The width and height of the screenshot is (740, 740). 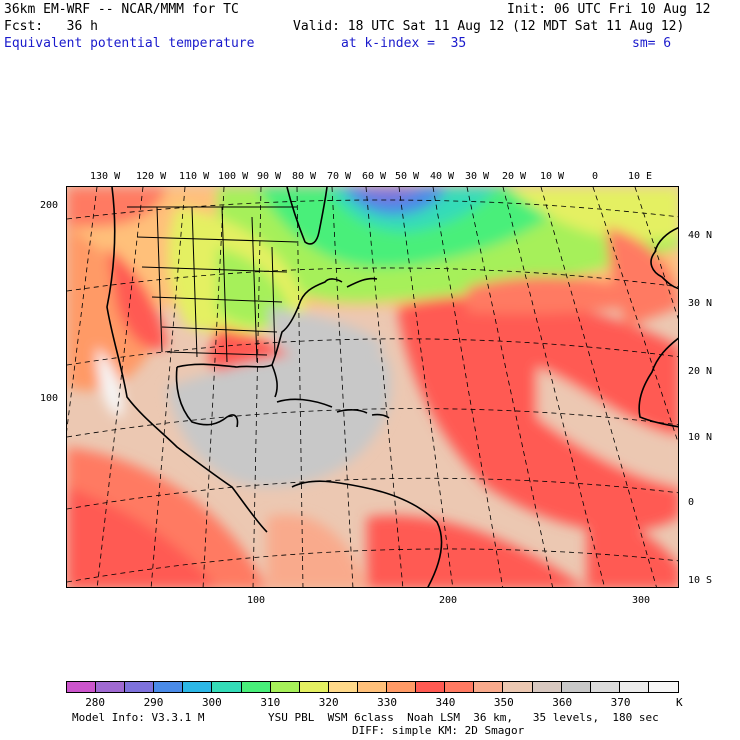 I want to click on forecast-hour: Fcst: 36 h, so click(x=51, y=26).